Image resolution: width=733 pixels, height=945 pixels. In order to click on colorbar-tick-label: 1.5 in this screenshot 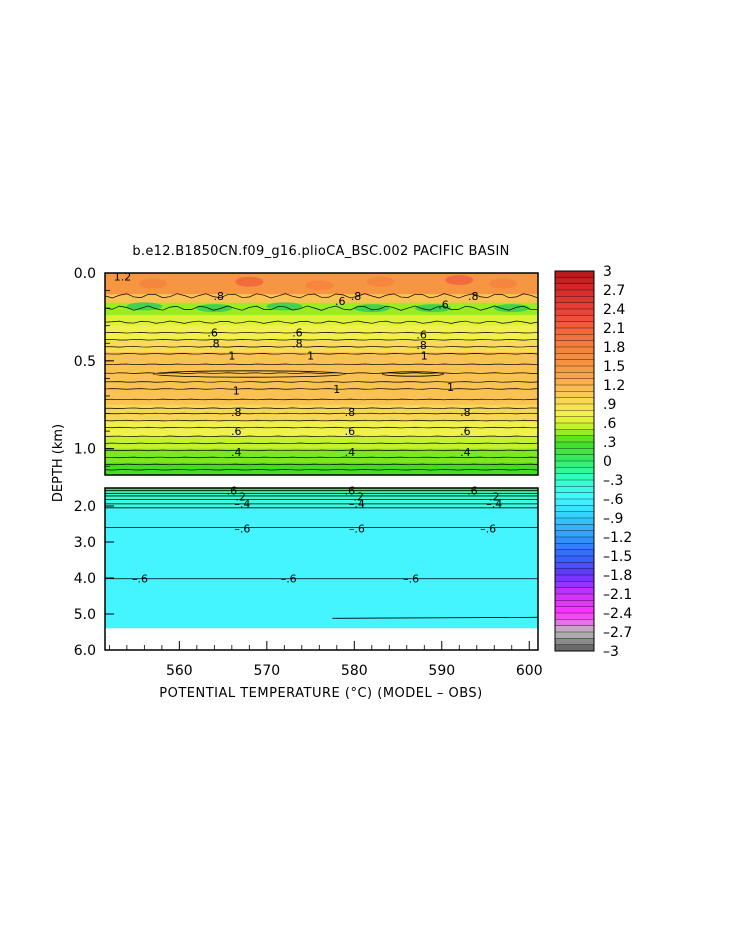, I will do `click(614, 367)`.